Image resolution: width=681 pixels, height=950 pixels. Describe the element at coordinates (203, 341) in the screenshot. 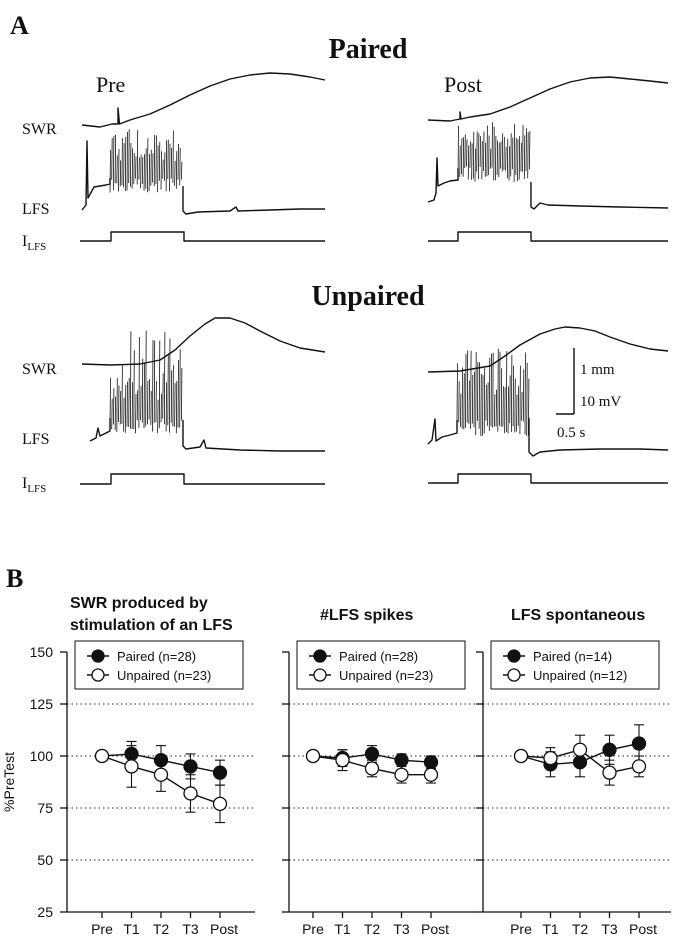

I see `unpaired-pre-swr-trace` at that location.